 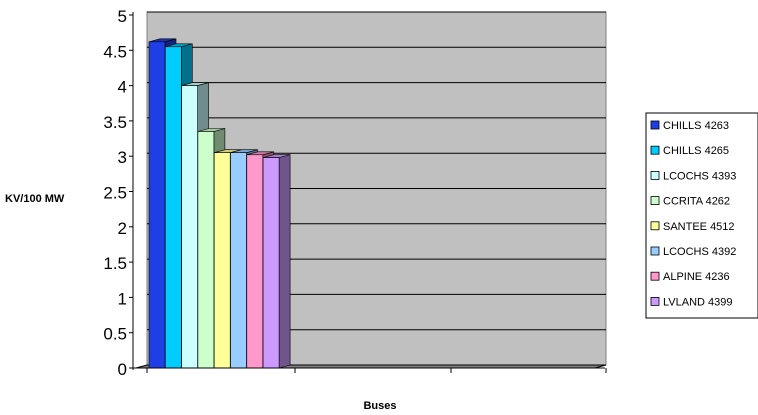 What do you see at coordinates (699, 176) in the screenshot?
I see `legend-label: LCOCHS 4393` at bounding box center [699, 176].